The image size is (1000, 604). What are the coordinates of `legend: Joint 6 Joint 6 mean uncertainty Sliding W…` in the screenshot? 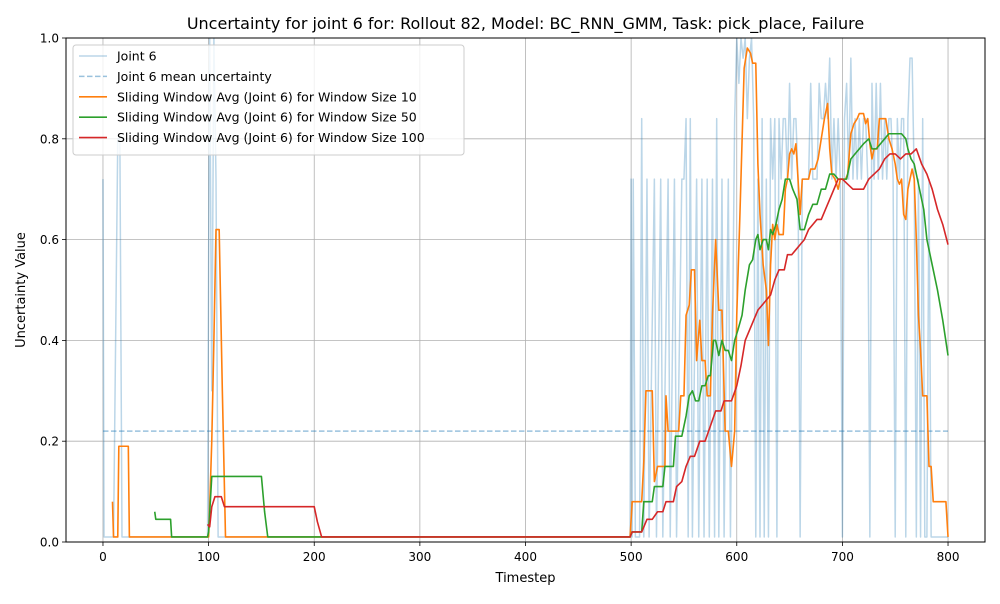 It's located at (268, 100).